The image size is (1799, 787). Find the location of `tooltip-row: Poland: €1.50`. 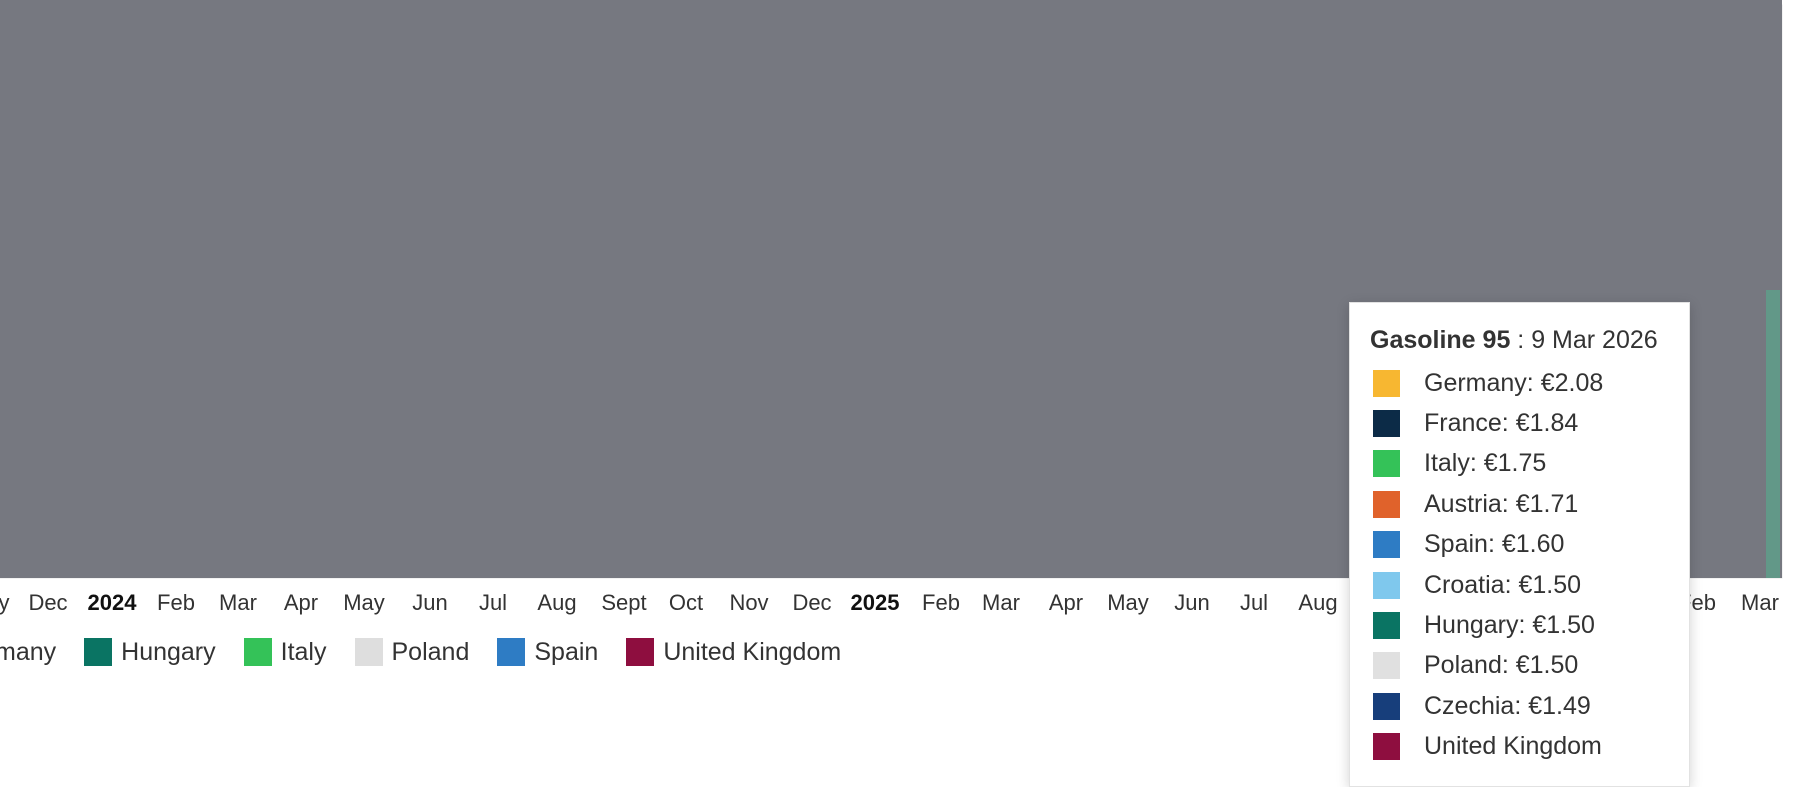

tooltip-row: Poland: €1.50 is located at coordinates (1529, 666).